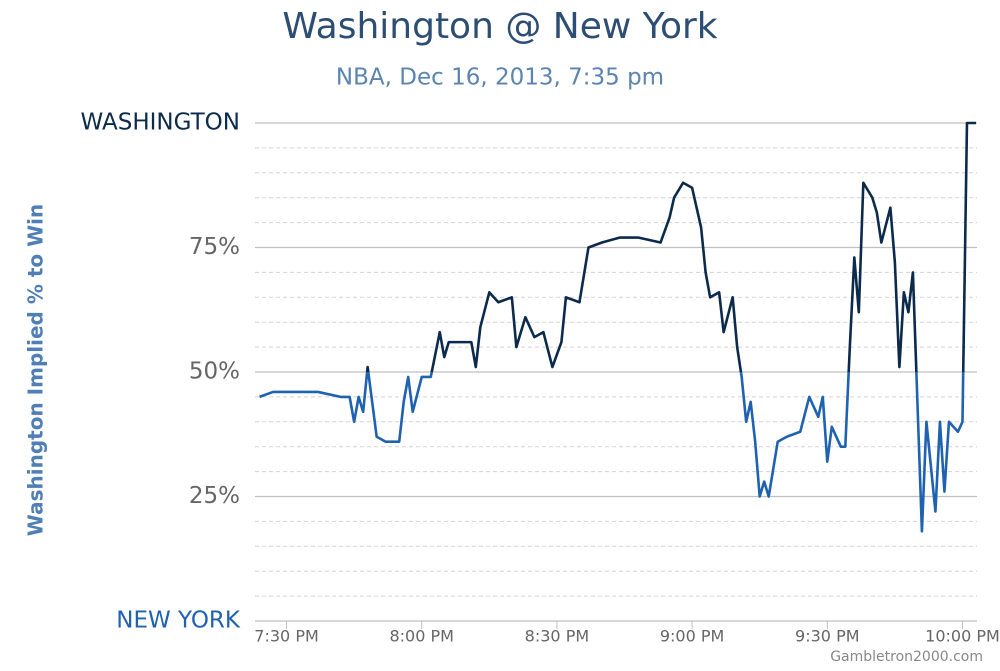 This screenshot has width=1000, height=671. What do you see at coordinates (827, 636) in the screenshot?
I see `x-tick-label: 9:30 PM` at bounding box center [827, 636].